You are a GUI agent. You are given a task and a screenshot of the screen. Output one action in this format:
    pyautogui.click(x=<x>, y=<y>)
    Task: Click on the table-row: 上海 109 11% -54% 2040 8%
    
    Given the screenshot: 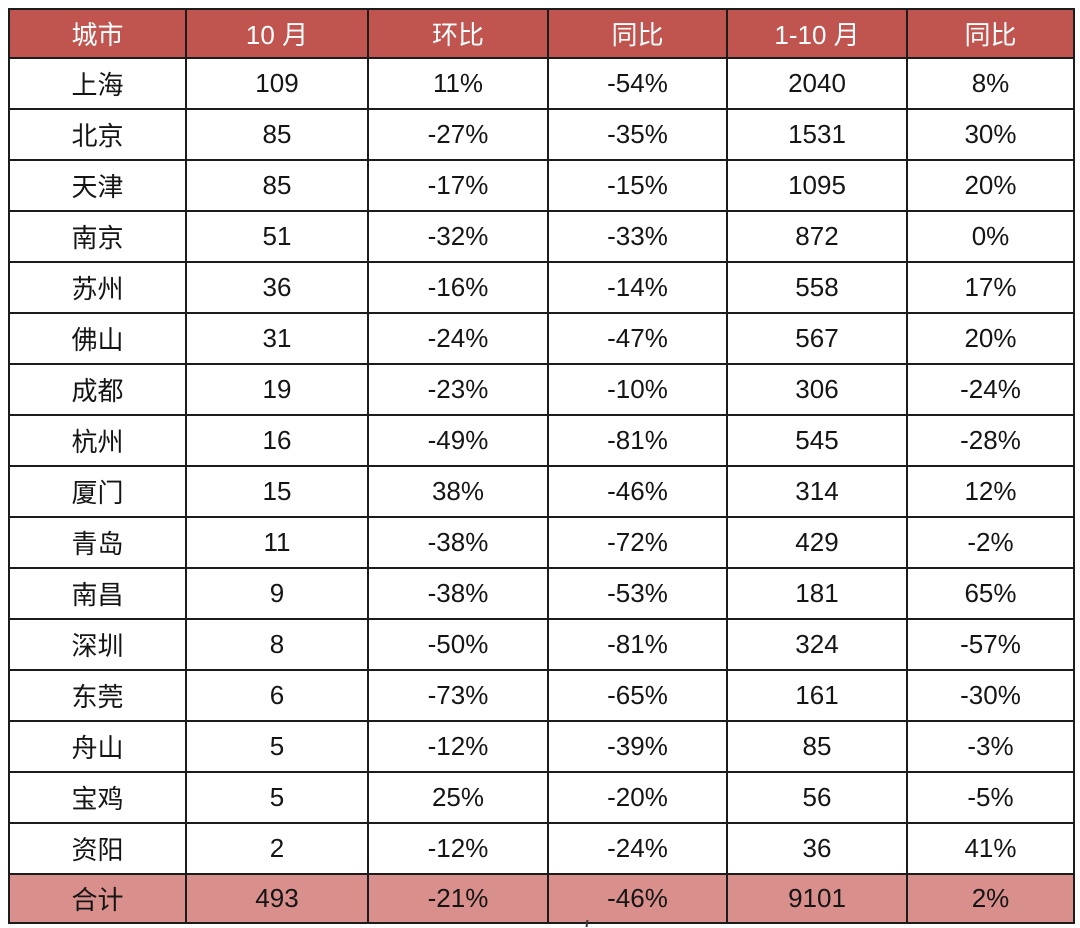 What is the action you would take?
    pyautogui.click(x=541, y=83)
    